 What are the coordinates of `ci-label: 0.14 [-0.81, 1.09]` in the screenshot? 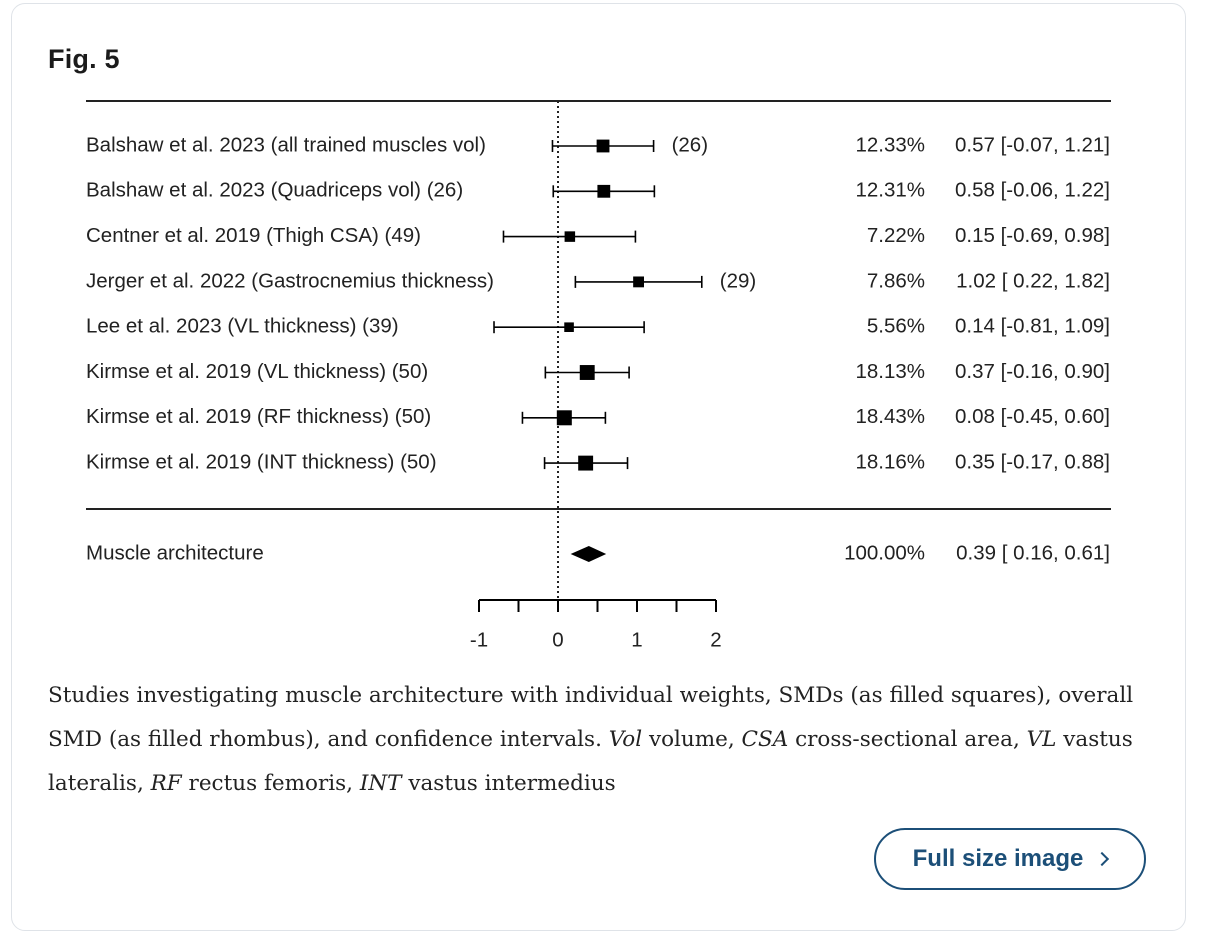 It's located at (1032, 326).